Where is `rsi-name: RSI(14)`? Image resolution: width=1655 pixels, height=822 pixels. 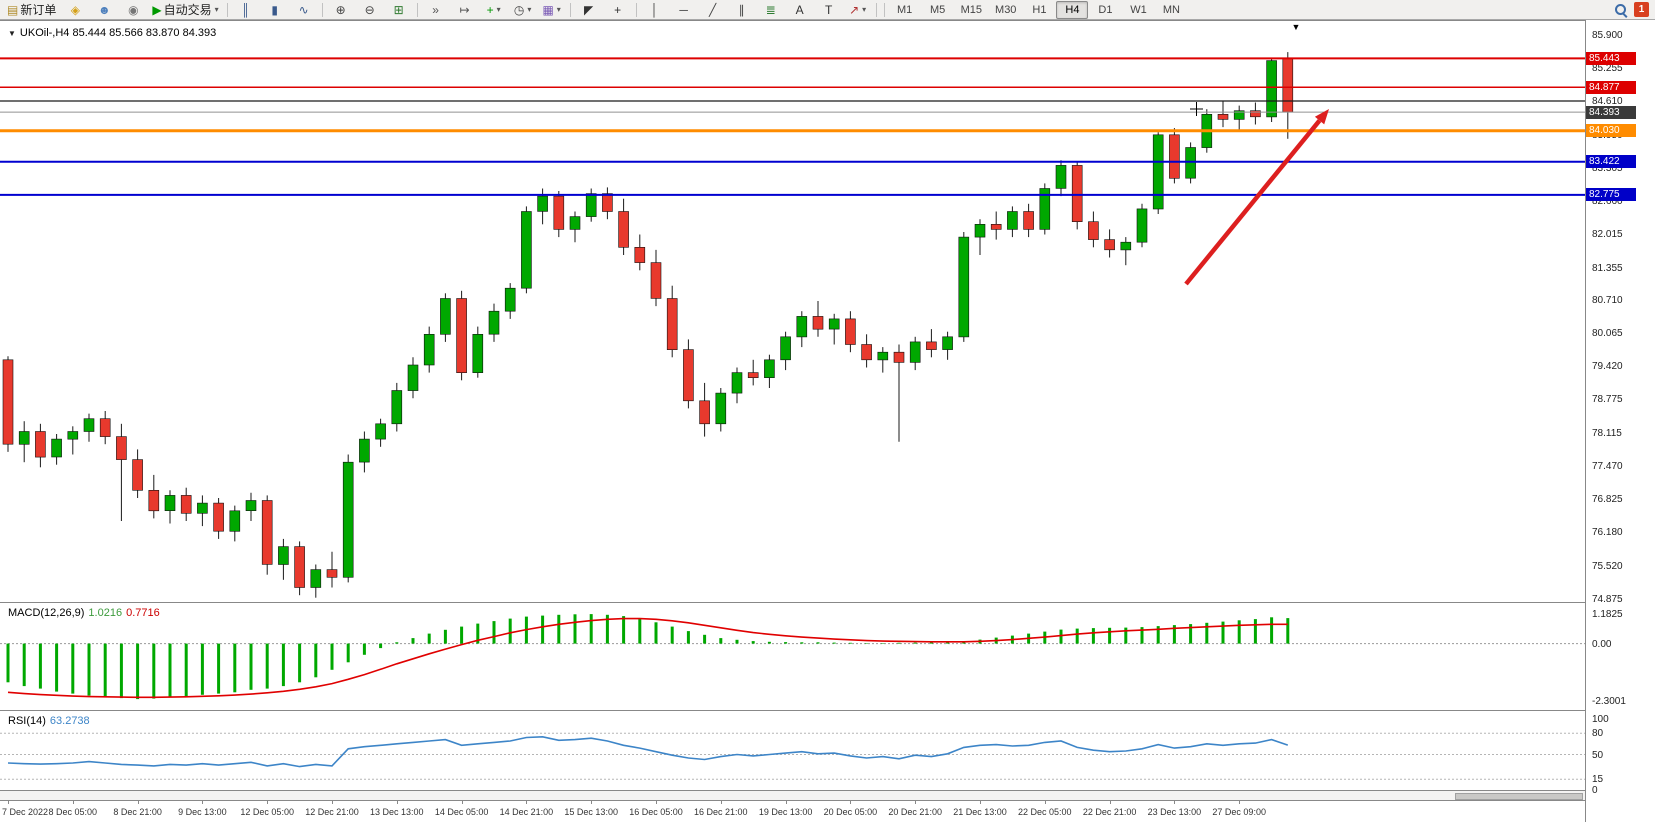 rsi-name: RSI(14) is located at coordinates (27, 721).